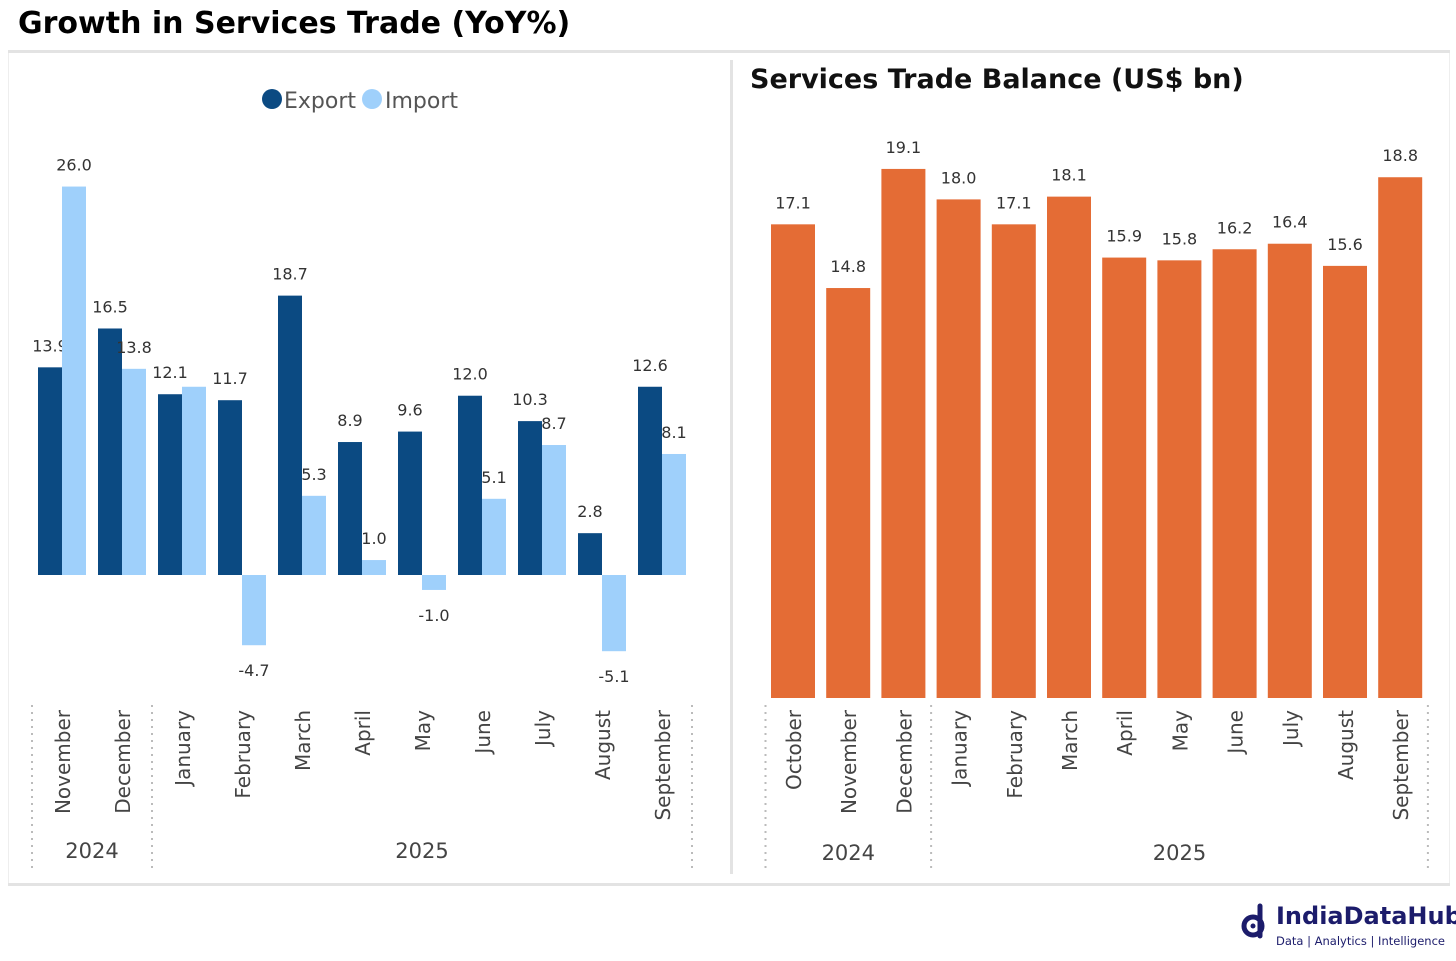 The image size is (1456, 961). I want to click on balance-value-july: 16.4, so click(1290, 222).